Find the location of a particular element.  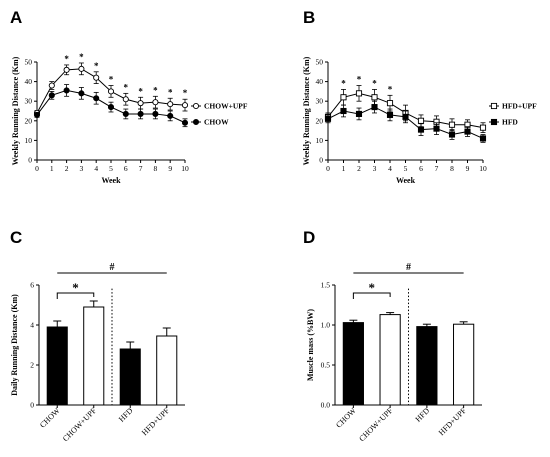

chart-a-x-tick-label: 5 is located at coordinates (111, 168).